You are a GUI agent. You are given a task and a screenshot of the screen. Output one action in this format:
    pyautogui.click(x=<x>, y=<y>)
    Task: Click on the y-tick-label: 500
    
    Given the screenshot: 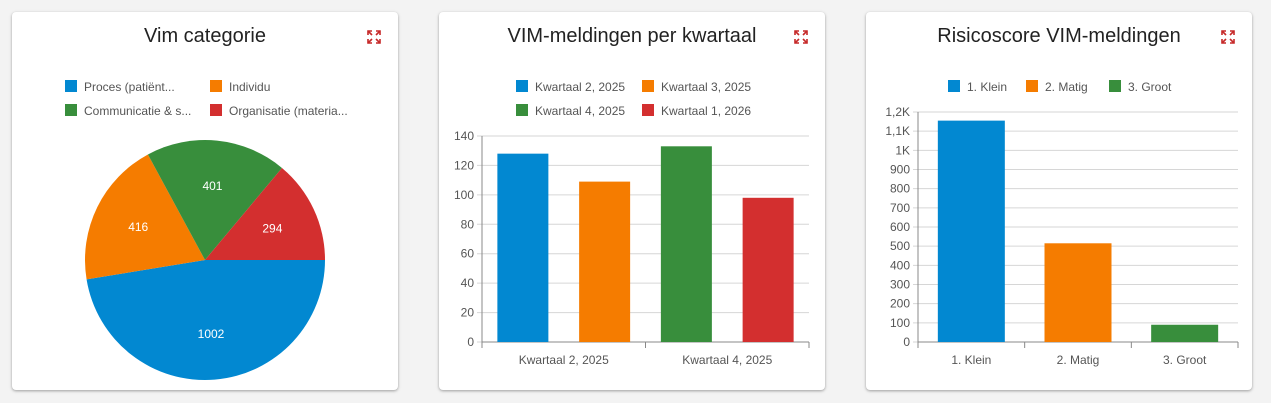 What is the action you would take?
    pyautogui.click(x=900, y=246)
    